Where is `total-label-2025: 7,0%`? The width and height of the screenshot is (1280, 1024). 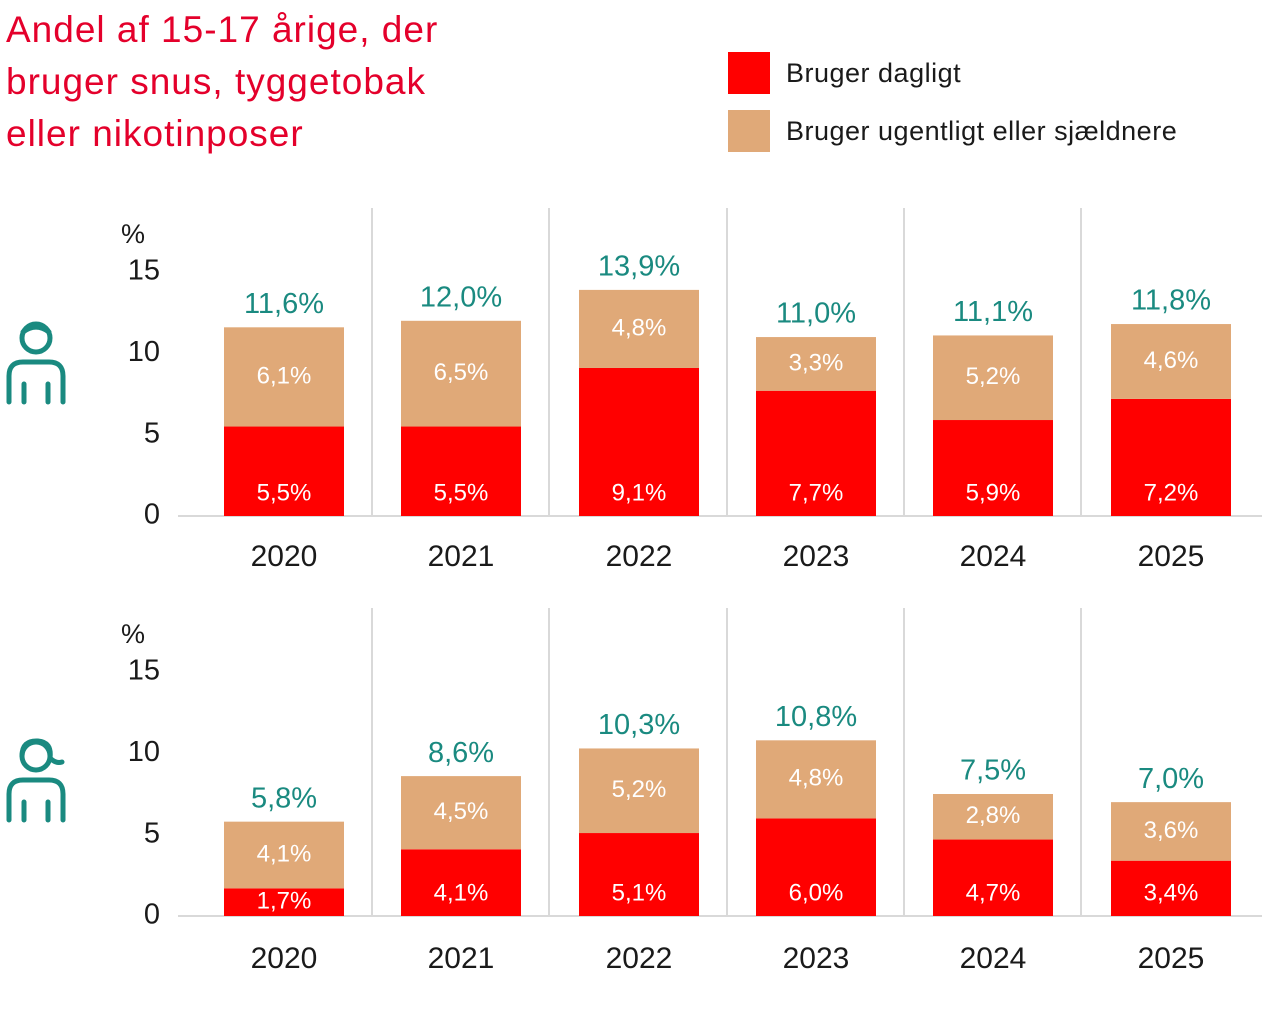 total-label-2025: 7,0% is located at coordinates (1171, 779).